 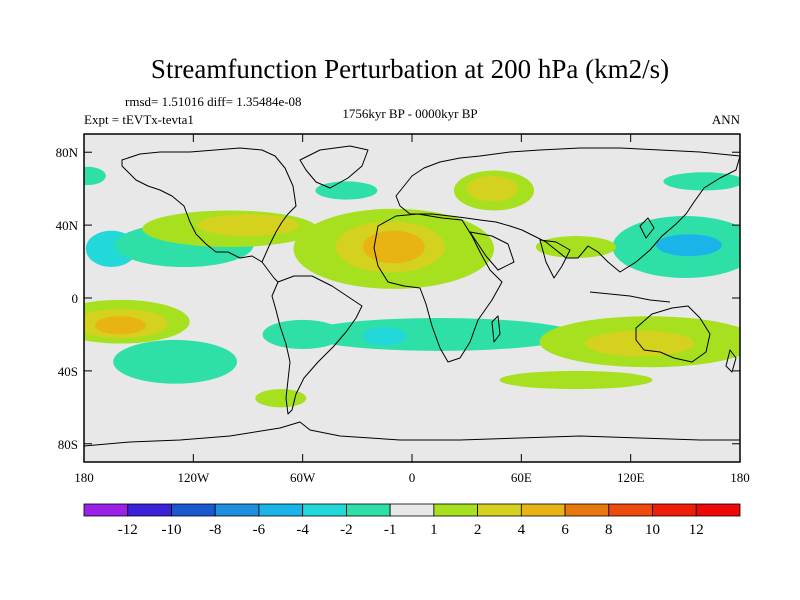 What do you see at coordinates (68, 444) in the screenshot?
I see `y-tick-label: 80S` at bounding box center [68, 444].